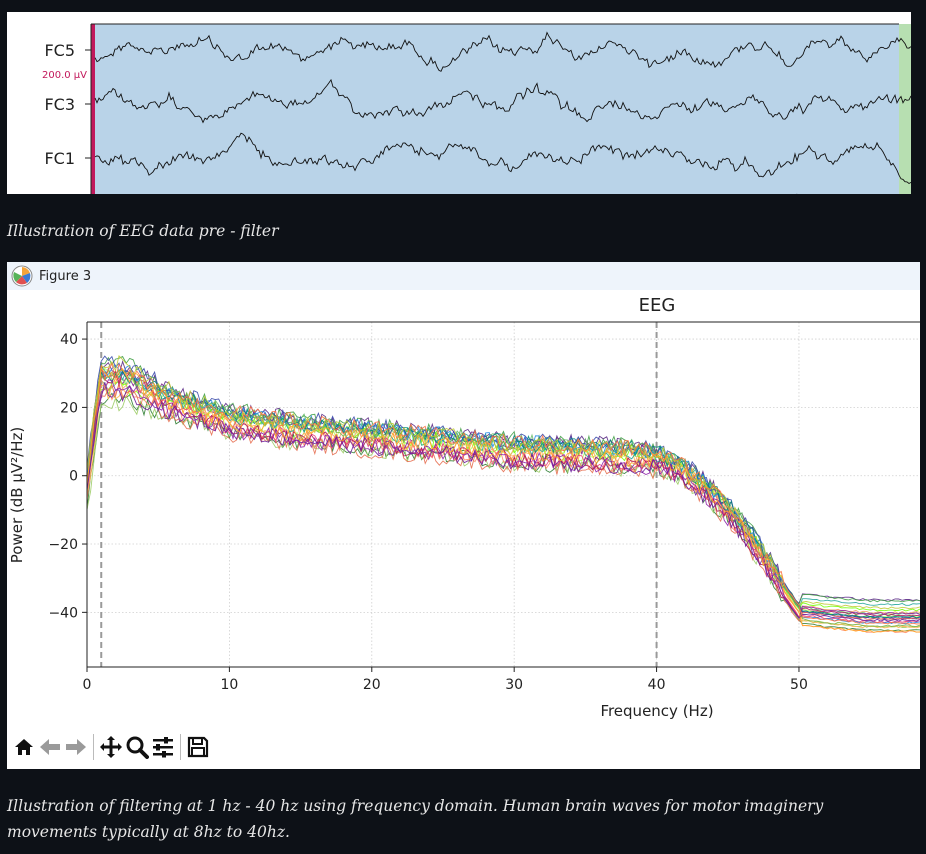  I want to click on pan-icon, so click(111, 747).